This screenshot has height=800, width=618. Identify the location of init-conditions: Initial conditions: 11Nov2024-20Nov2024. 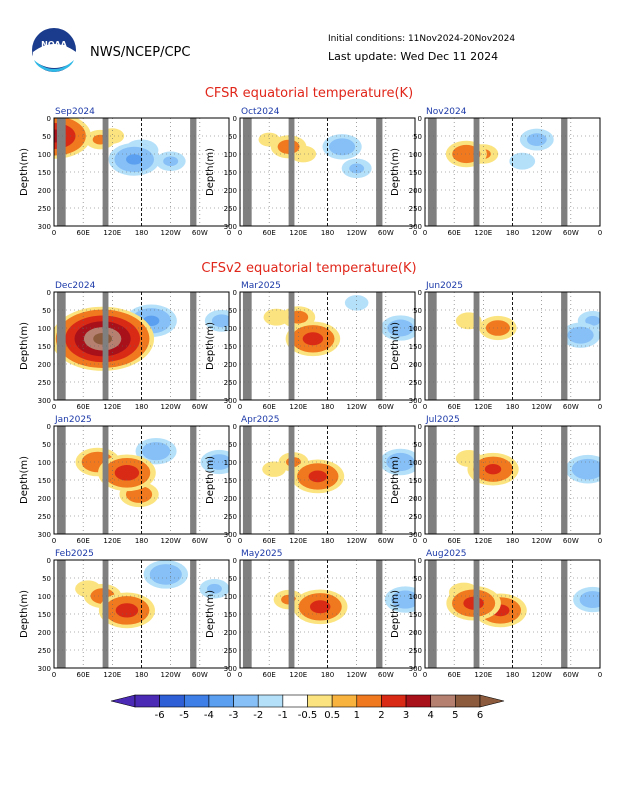
(421, 39).